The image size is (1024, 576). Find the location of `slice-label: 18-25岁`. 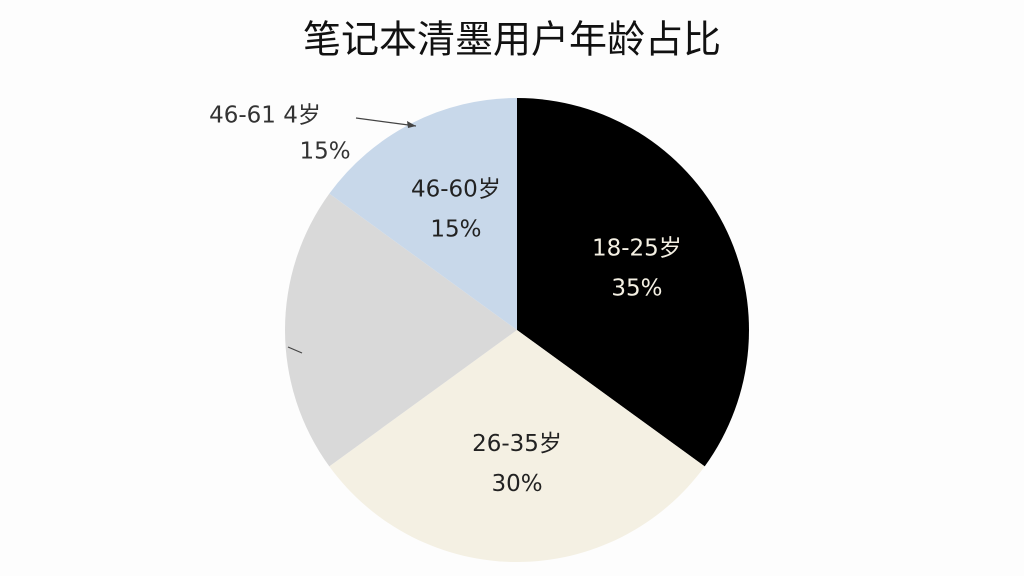

slice-label: 18-25岁 is located at coordinates (637, 248).